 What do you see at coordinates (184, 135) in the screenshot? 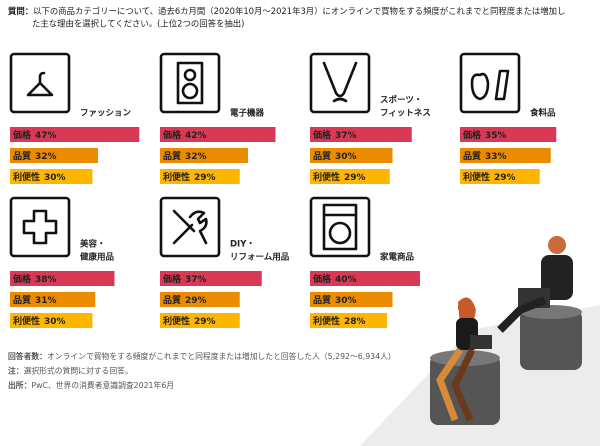
I see `bar-label: 価格 42%` at bounding box center [184, 135].